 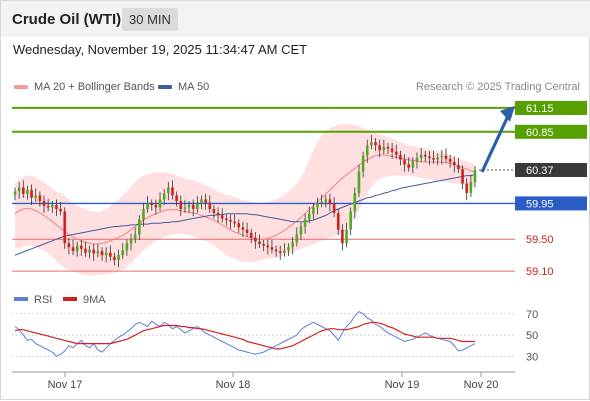 What do you see at coordinates (67, 19) in the screenshot?
I see `instrument-title: Crude Oil (WTI)` at bounding box center [67, 19].